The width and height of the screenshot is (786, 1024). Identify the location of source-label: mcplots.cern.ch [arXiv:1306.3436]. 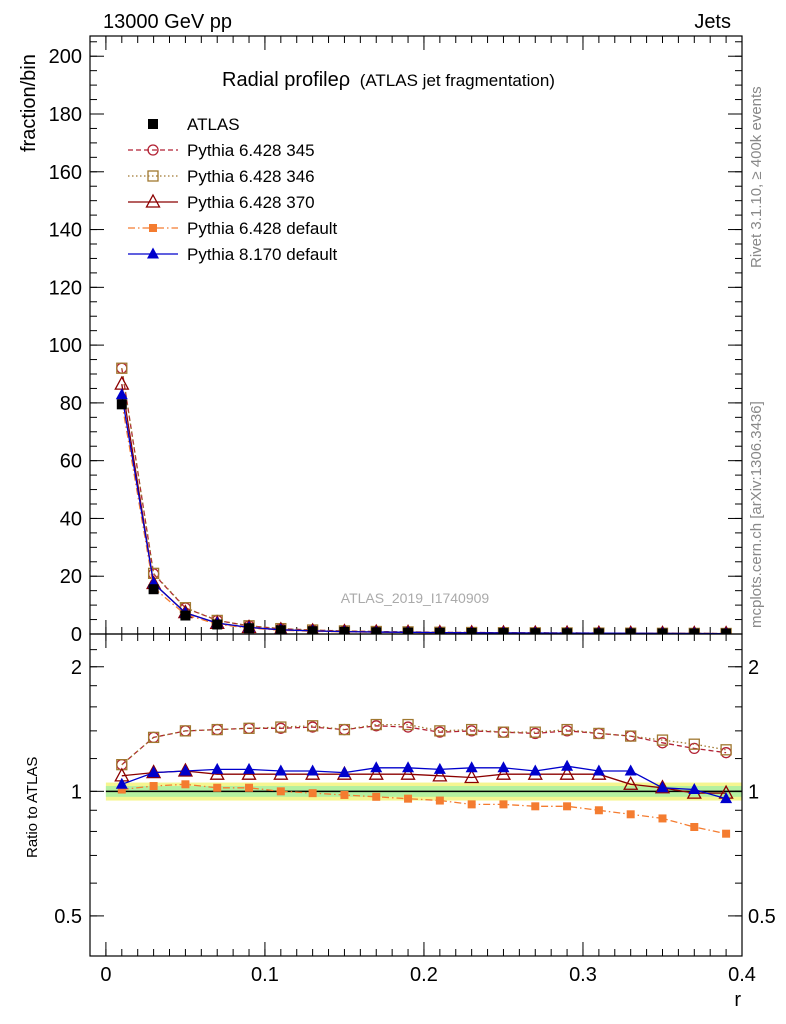
(756, 514).